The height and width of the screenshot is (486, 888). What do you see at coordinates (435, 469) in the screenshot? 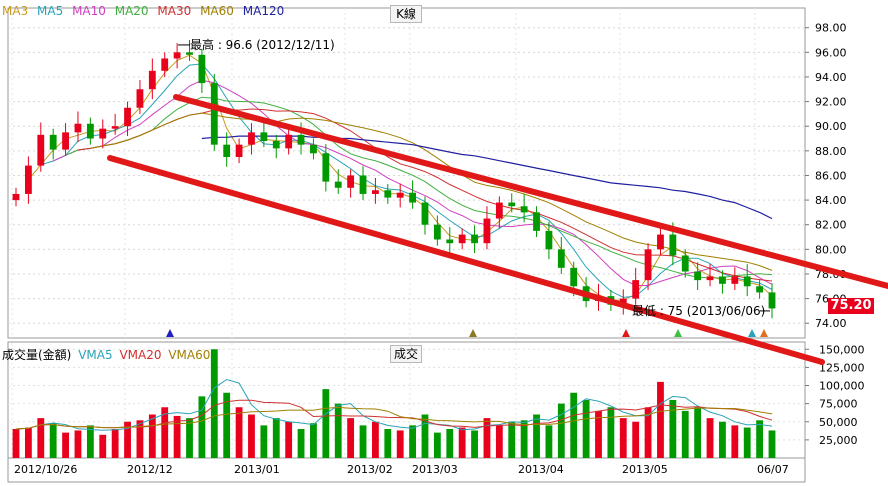
I see `x-axis-label: 2013/03` at bounding box center [435, 469].